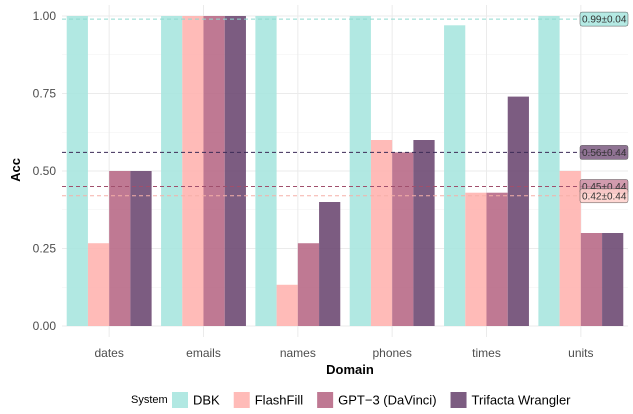 The image size is (633, 414). Describe the element at coordinates (360, 171) in the screenshot. I see `bar-dbk-phones` at that location.